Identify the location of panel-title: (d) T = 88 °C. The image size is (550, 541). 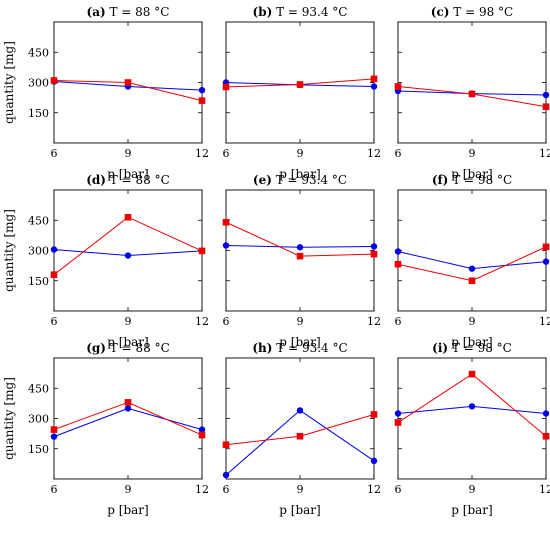
(128, 180).